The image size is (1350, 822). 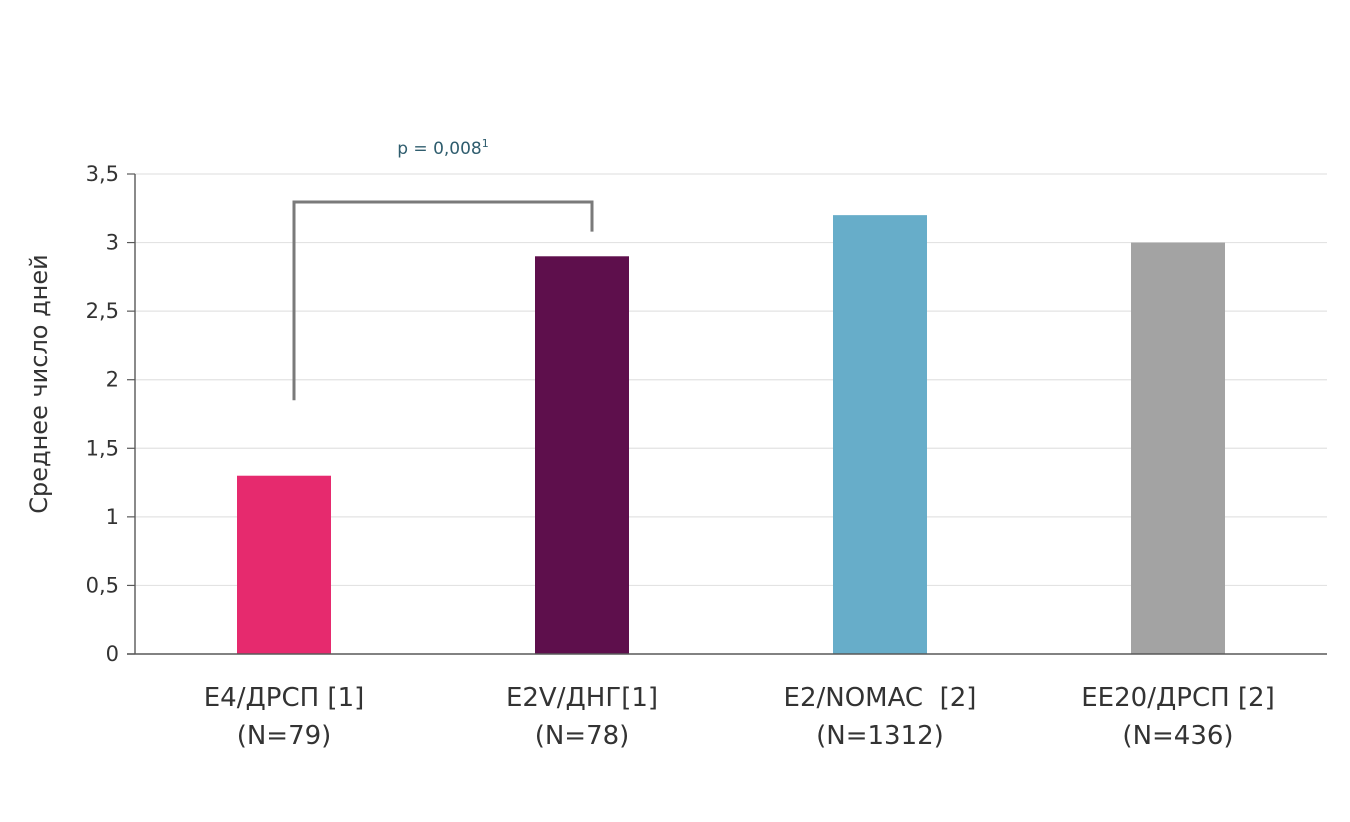 What do you see at coordinates (1177, 736) in the screenshot?
I see `x-tick-label: (N=436)` at bounding box center [1177, 736].